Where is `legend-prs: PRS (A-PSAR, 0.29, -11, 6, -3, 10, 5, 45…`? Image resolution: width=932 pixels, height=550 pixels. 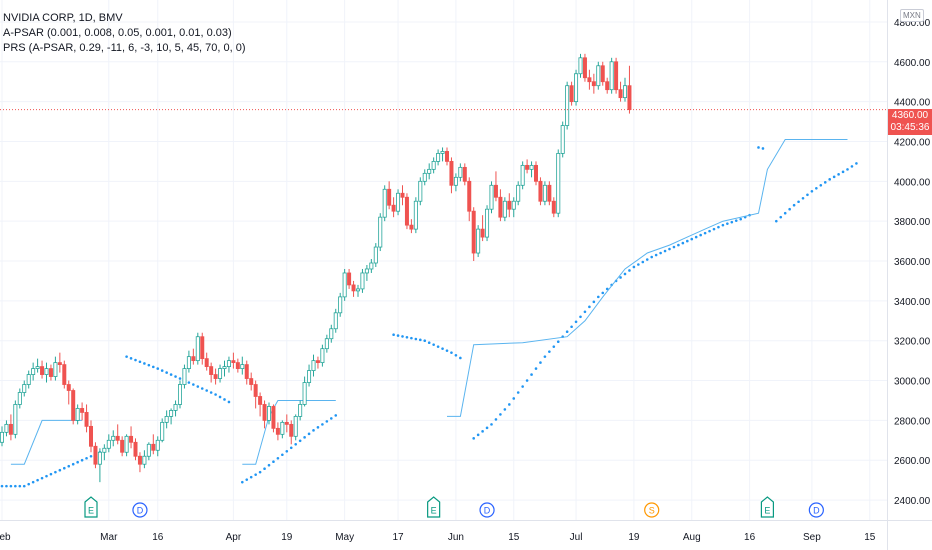
legend-prs: PRS (A-PSAR, 0.29, -11, 6, -3, 10, 5, 45… is located at coordinates (124, 48).